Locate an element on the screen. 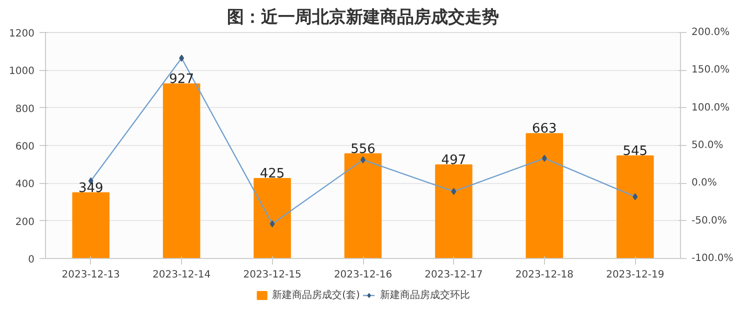 The height and width of the screenshot is (312, 740). data-label: 556 is located at coordinates (363, 149).